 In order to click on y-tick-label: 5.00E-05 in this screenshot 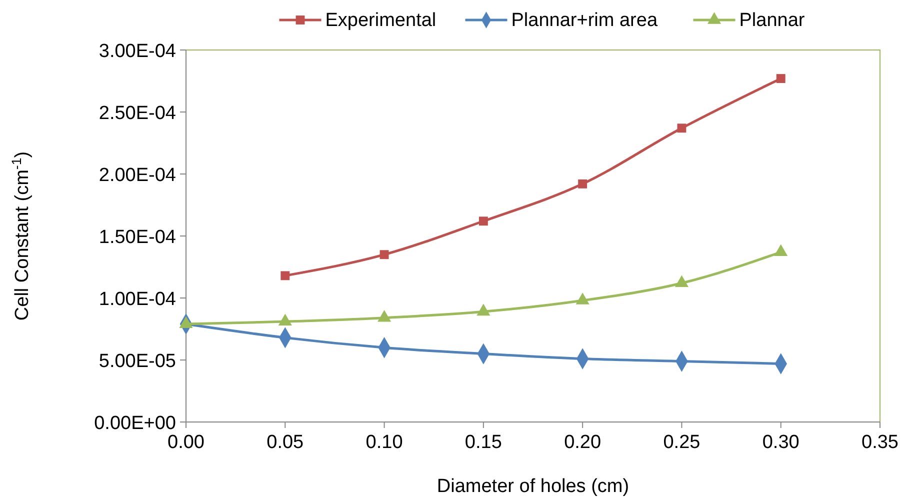, I will do `click(137, 361)`.